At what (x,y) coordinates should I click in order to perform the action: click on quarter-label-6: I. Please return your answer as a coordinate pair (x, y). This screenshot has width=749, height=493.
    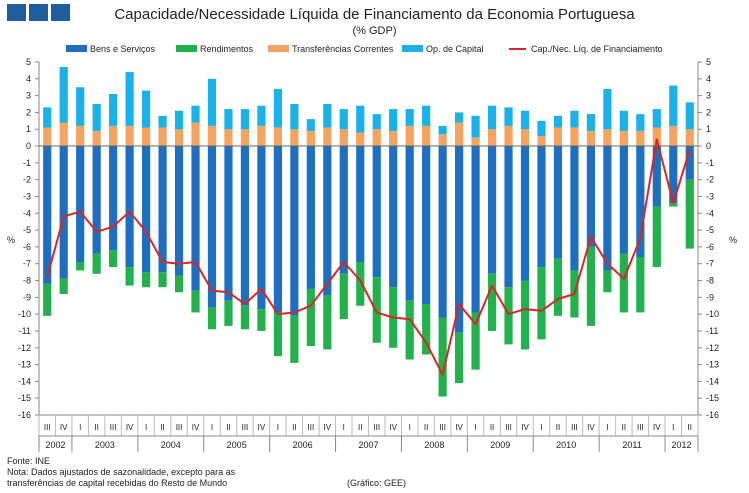
    Looking at the image, I should click on (146, 427).